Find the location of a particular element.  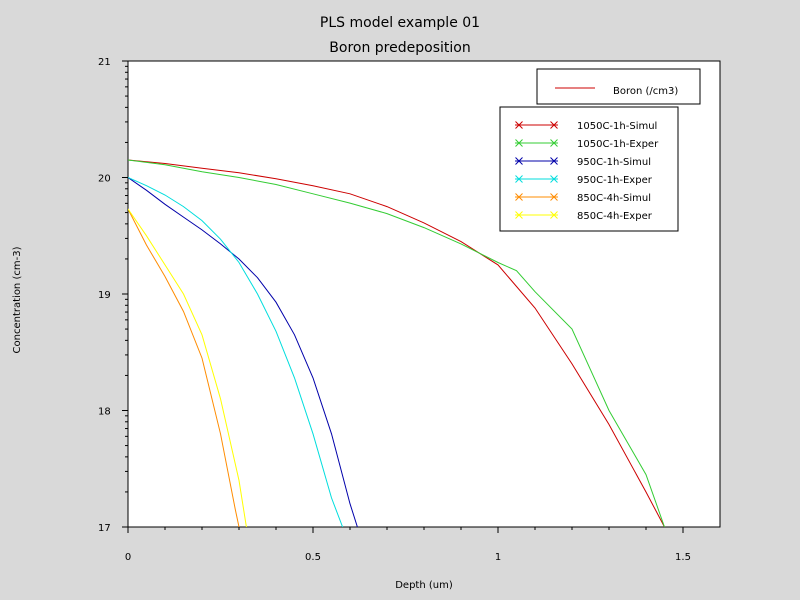

legend-entry-4: 950C-1h-Exper is located at coordinates (584, 180).